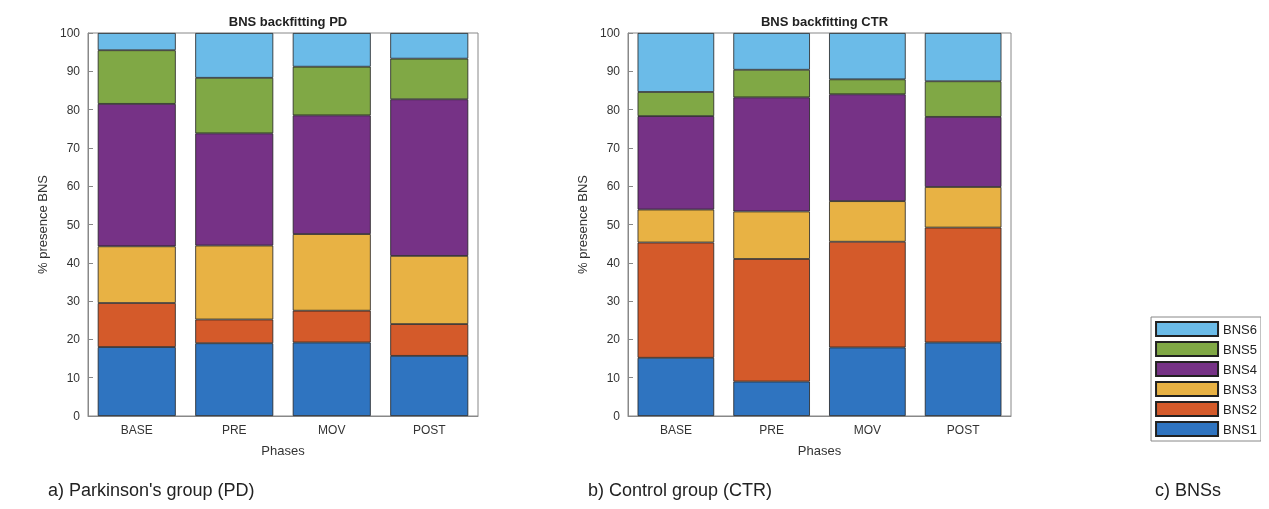 The height and width of the screenshot is (509, 1269). What do you see at coordinates (1188, 490) in the screenshot?
I see `text: c) BNSs` at bounding box center [1188, 490].